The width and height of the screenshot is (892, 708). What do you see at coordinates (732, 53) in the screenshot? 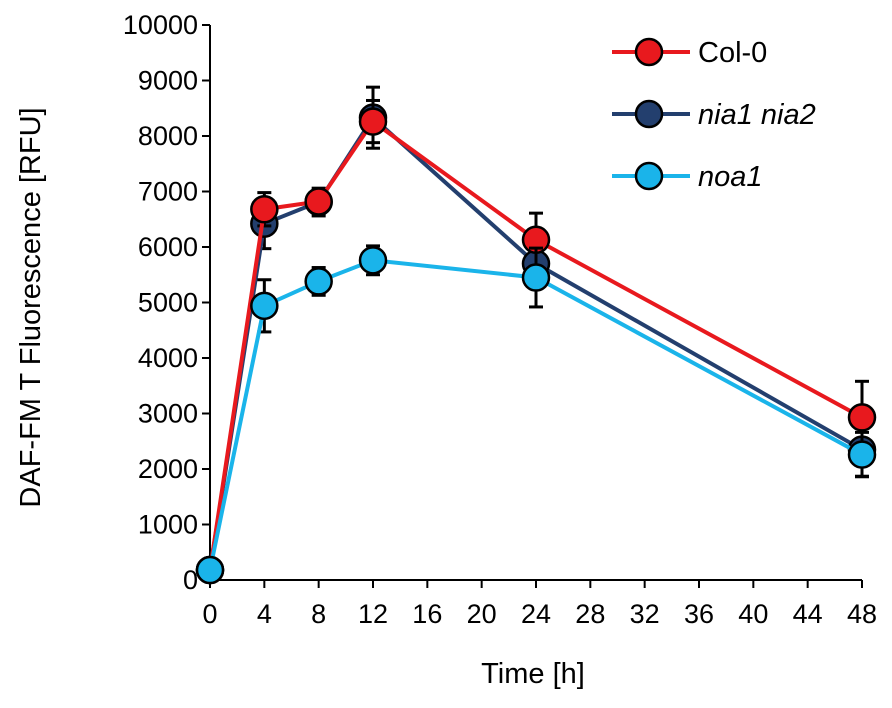
I see `legend-label: Col-0` at bounding box center [732, 53].